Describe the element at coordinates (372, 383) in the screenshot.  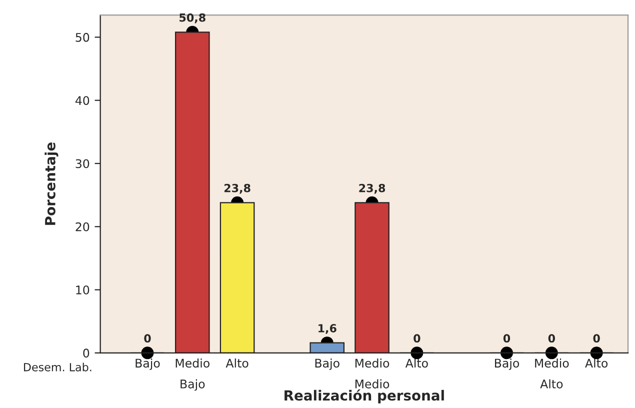
I see `text: Medio` at that location.